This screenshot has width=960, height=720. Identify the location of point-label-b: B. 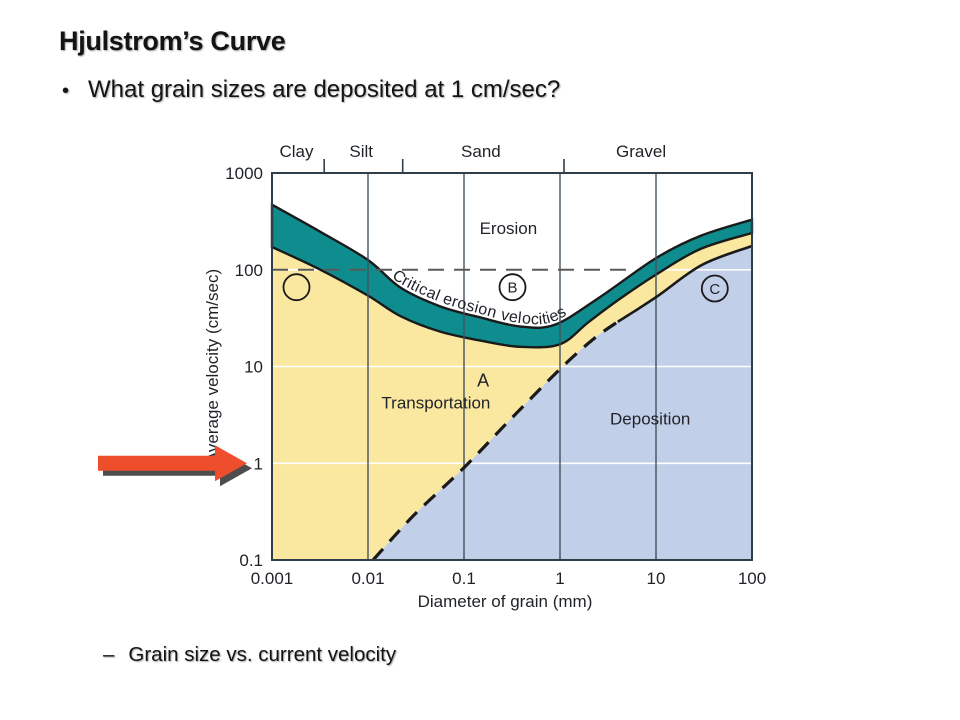
(512, 288).